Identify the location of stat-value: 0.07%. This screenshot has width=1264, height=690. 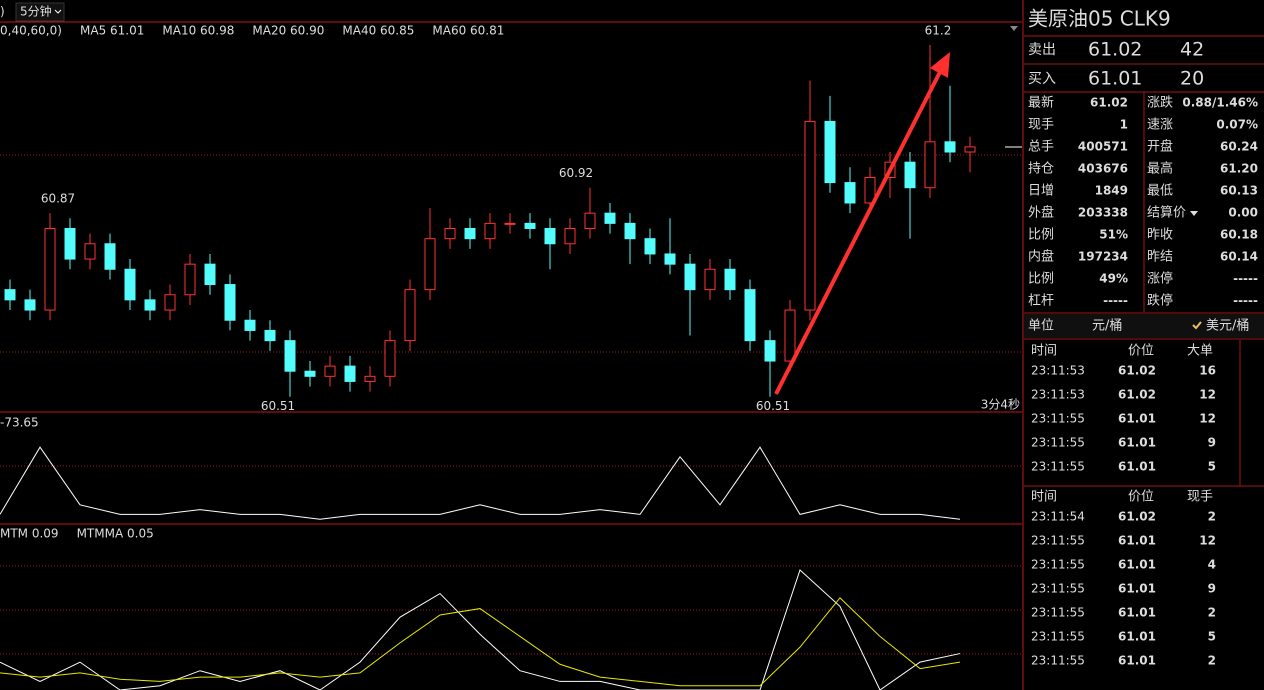
(1237, 125).